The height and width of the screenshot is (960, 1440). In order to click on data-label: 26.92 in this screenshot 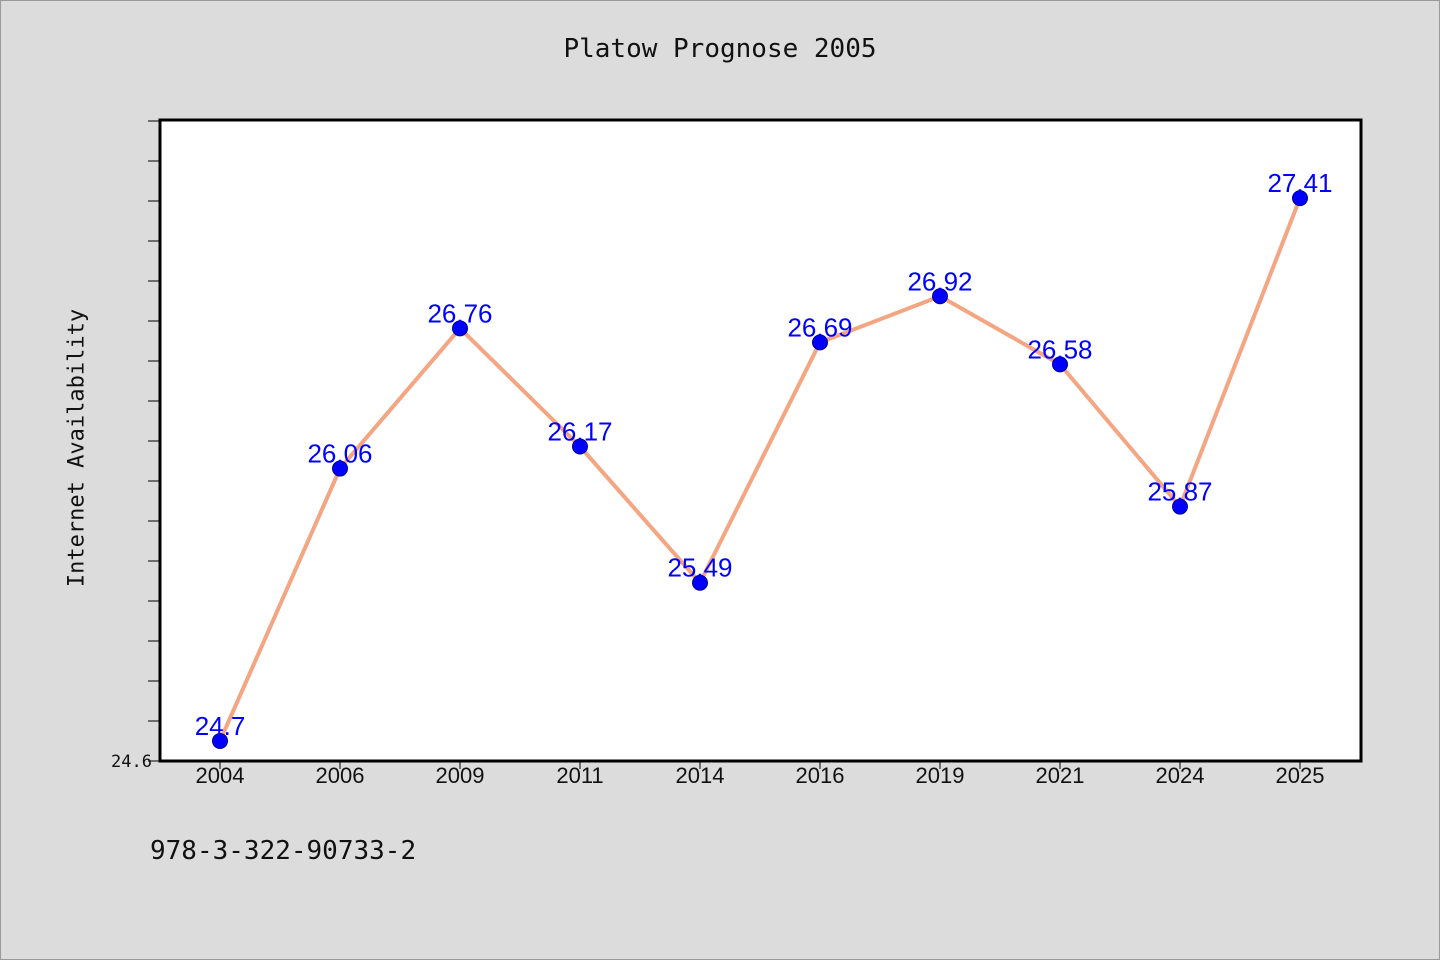, I will do `click(939, 281)`.